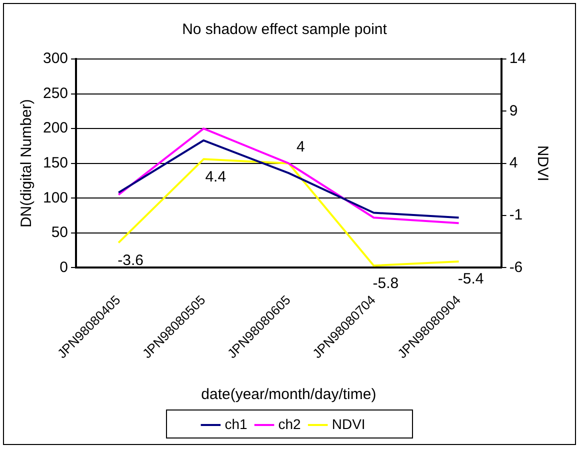  I want to click on y2-tick-label: 14, so click(517, 59).